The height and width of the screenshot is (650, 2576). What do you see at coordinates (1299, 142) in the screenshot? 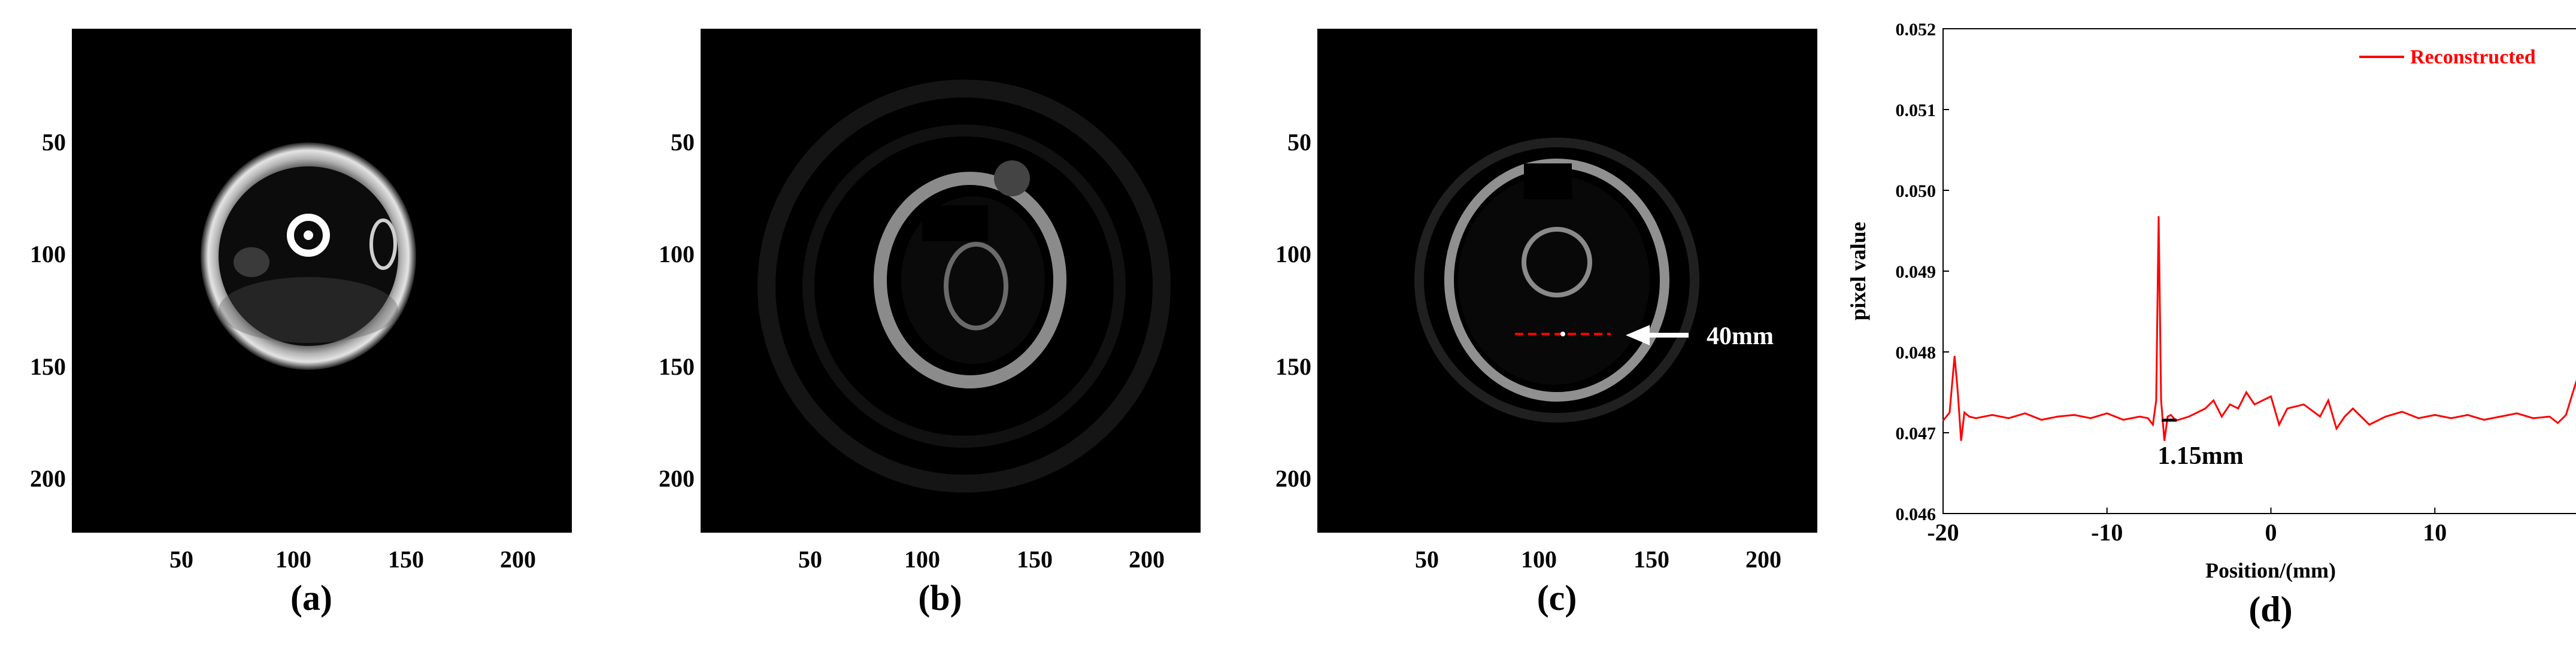
I see `ytick-c-50: 50` at bounding box center [1299, 142].